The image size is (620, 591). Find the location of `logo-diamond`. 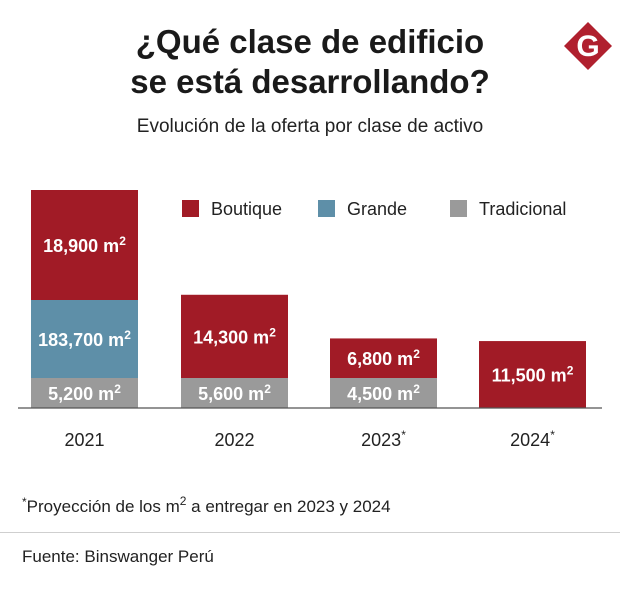

logo-diamond is located at coordinates (588, 46).